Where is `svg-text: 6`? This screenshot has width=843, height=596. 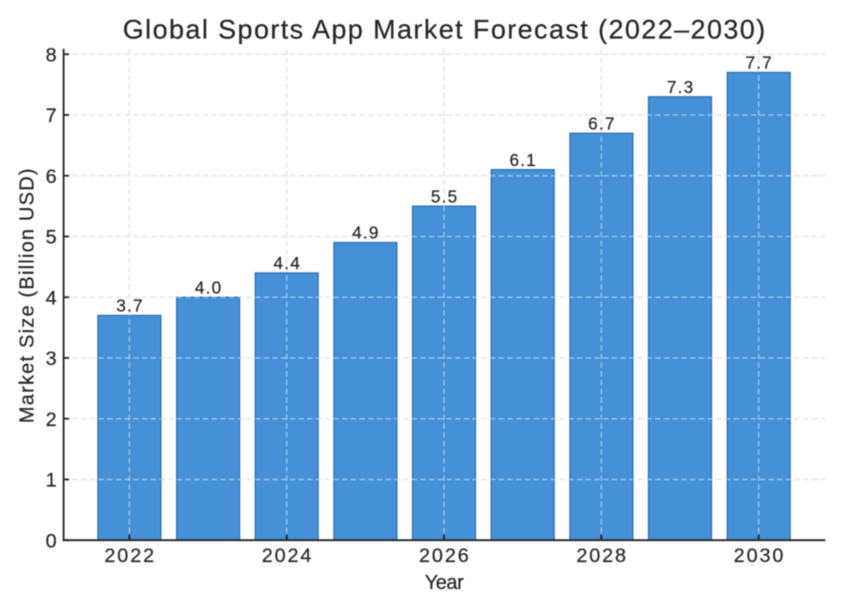 svg-text: 6 is located at coordinates (51, 177).